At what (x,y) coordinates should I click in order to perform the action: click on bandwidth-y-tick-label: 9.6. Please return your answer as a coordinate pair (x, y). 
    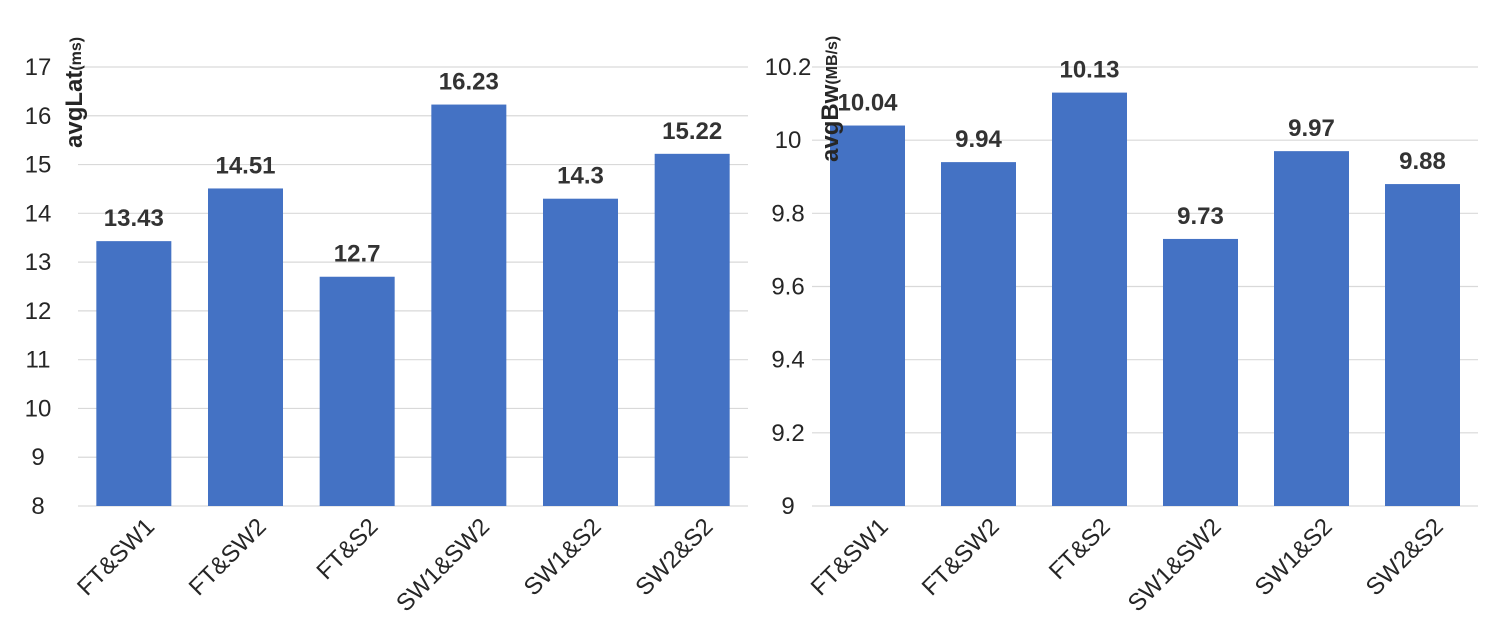
    Looking at the image, I should click on (787, 287).